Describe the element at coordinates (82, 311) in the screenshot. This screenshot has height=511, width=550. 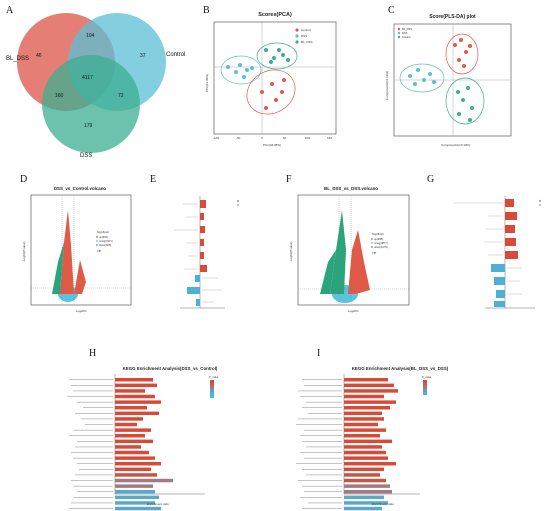
I see `volcano-d-xlabel: Log2FC` at that location.